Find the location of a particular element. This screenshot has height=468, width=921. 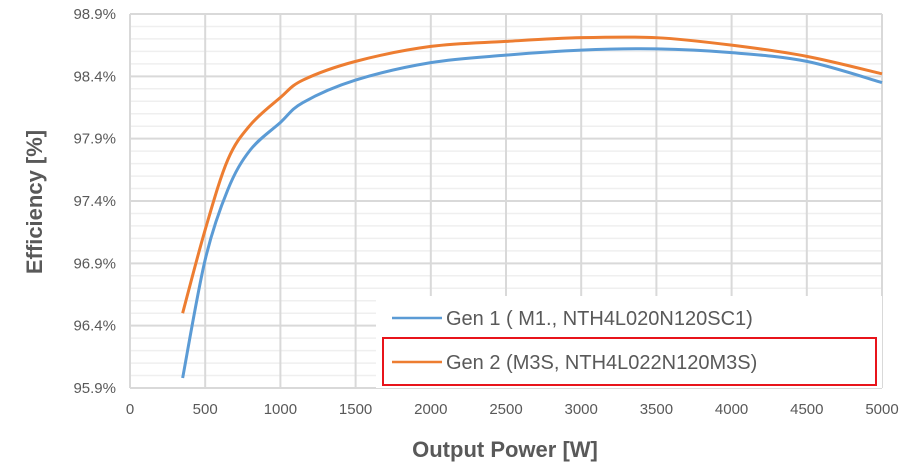

y-axis-ticks: 95.9% 96.4% 96.9% 97.4% 97.9% 98.4% 98.9% is located at coordinates (94, 201).